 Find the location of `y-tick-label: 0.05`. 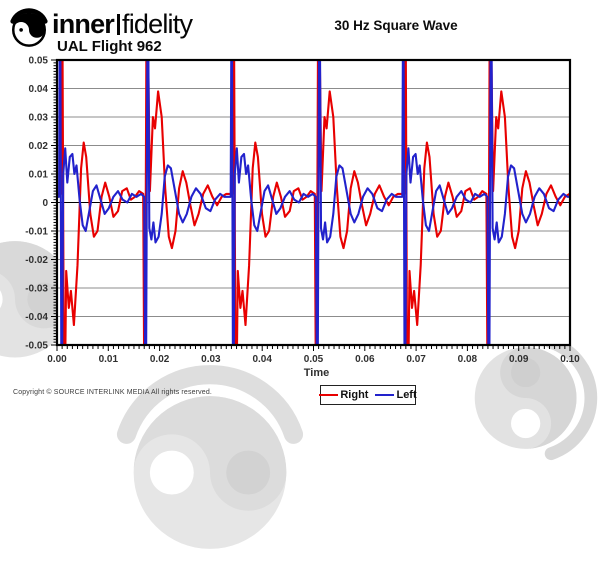

y-tick-label: 0.05 is located at coordinates (39, 61).